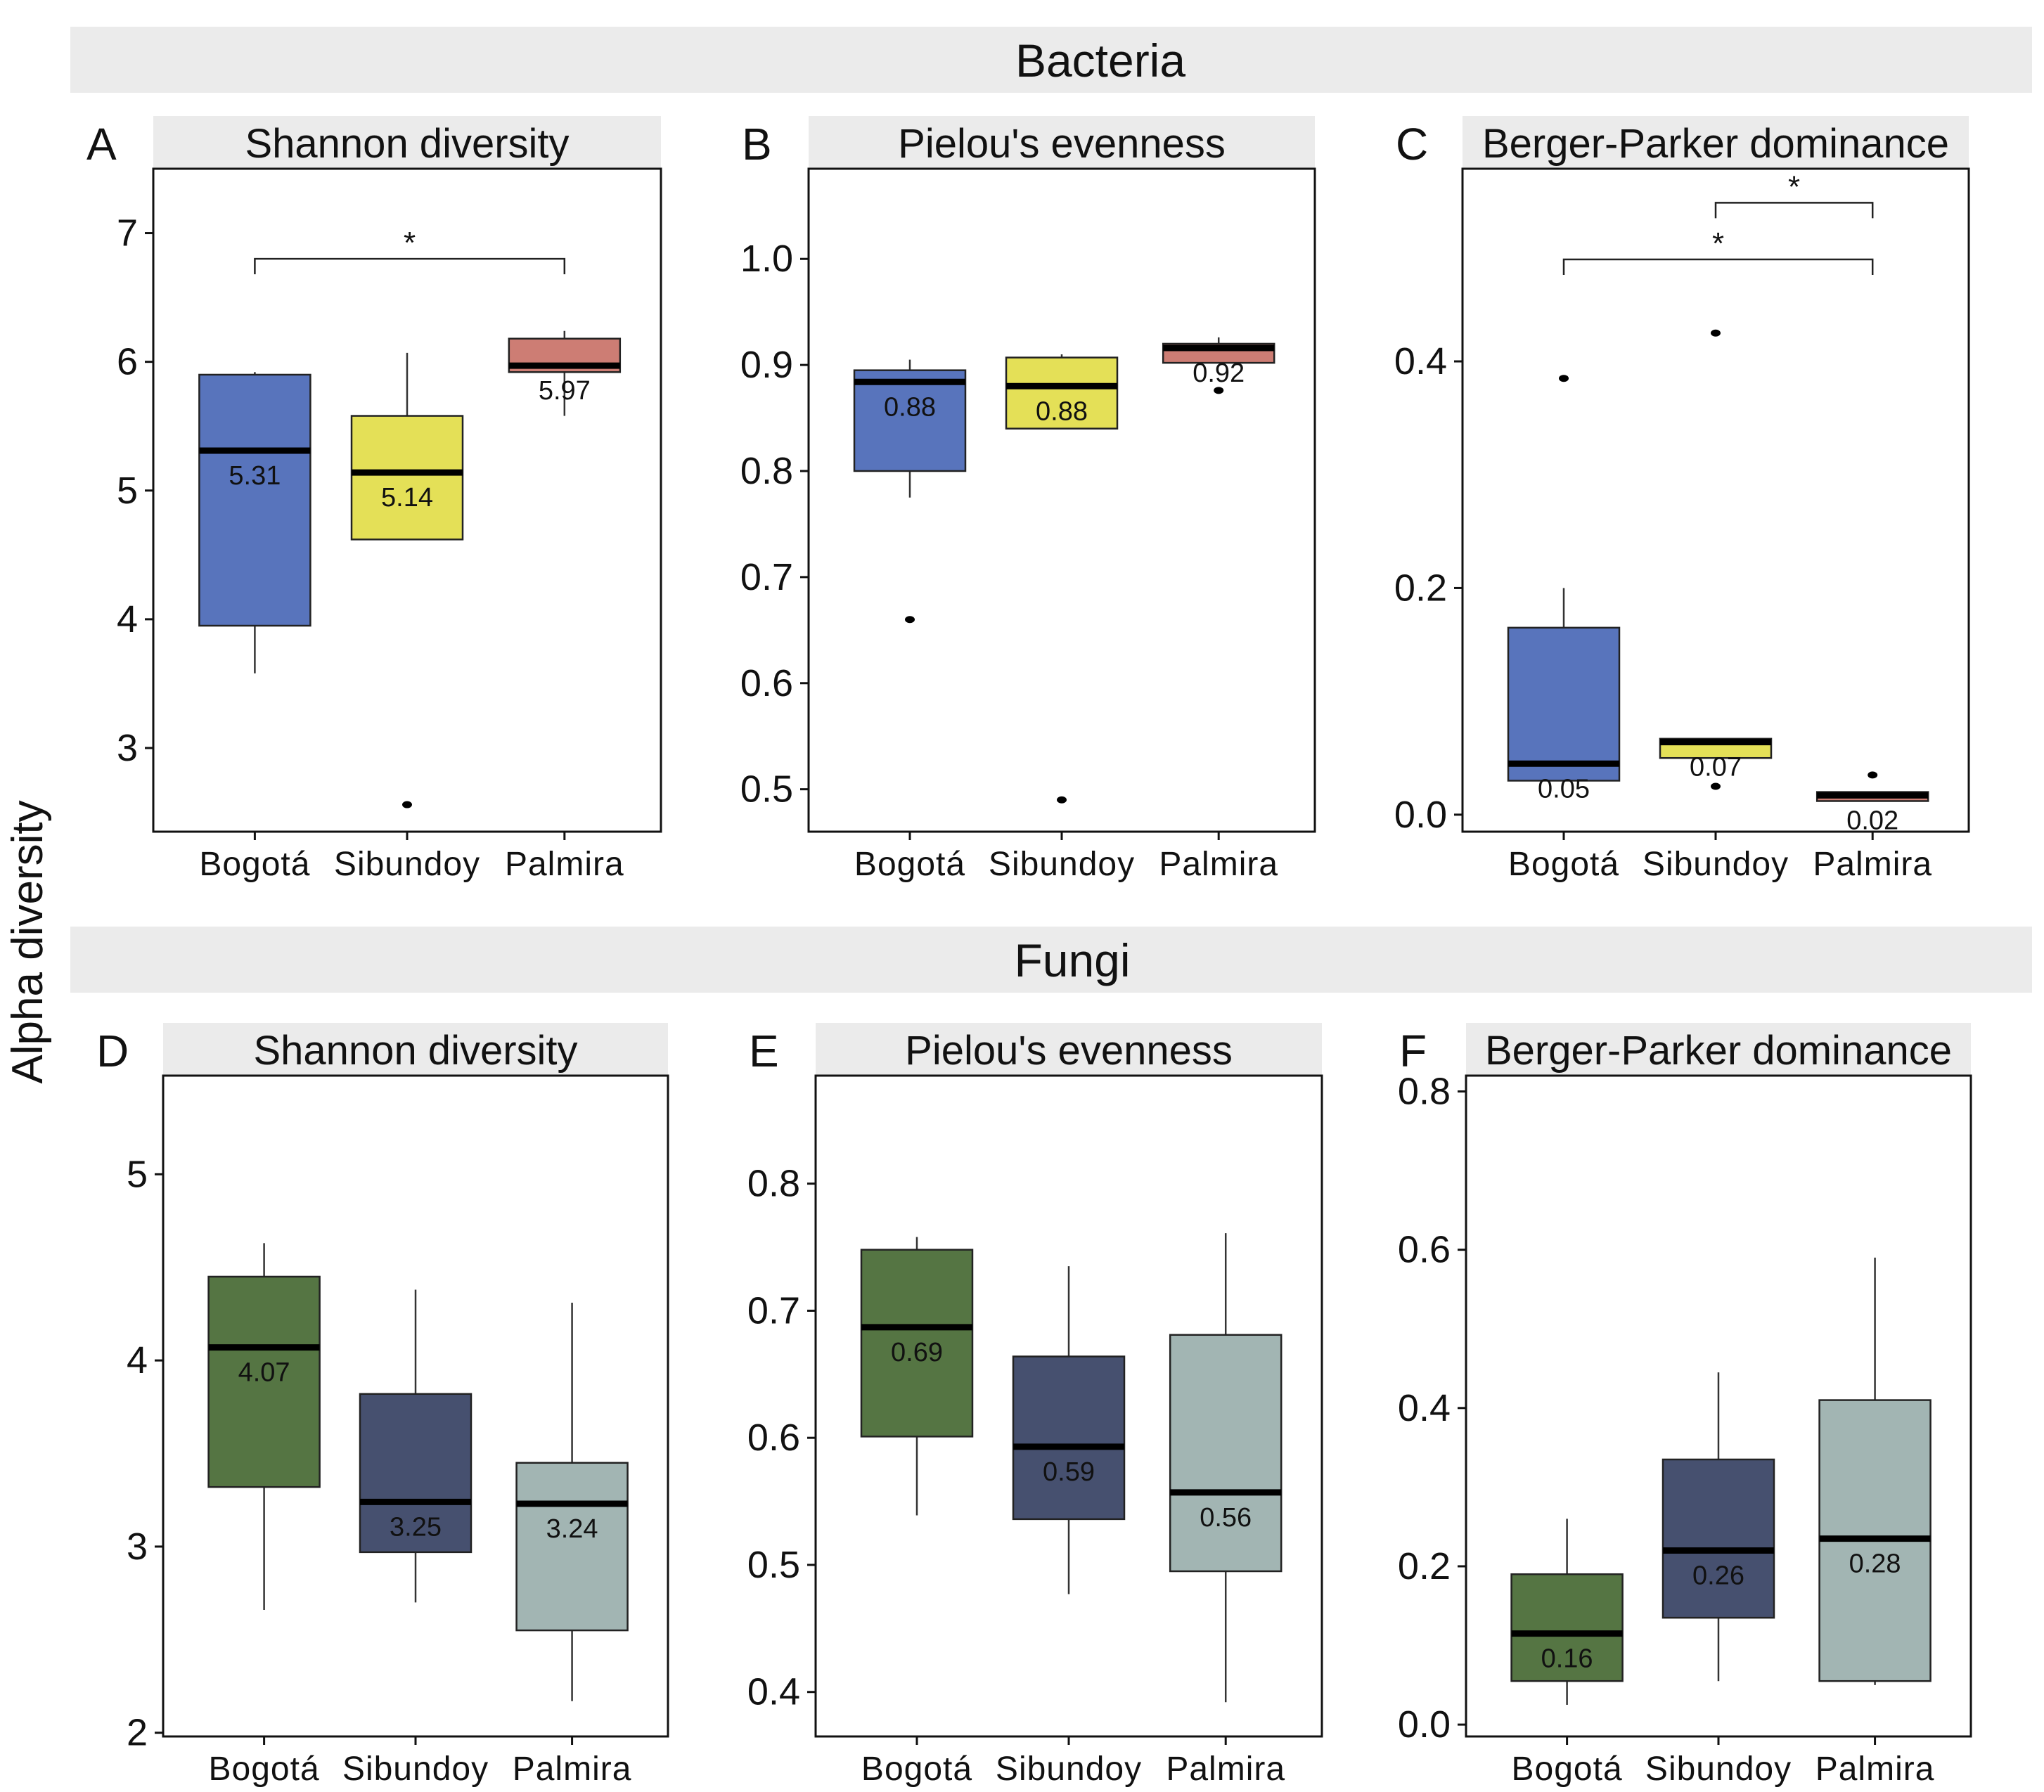  I want to click on median-label: 0.28, so click(1875, 1564).